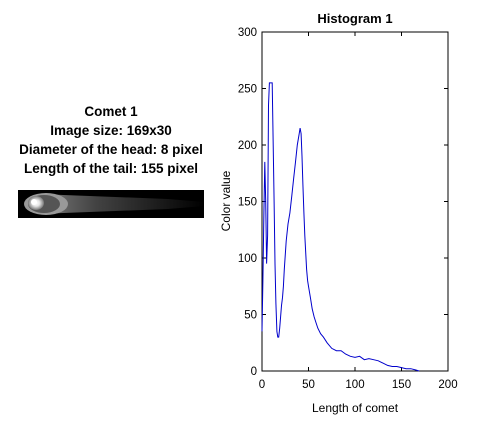 The height and width of the screenshot is (425, 485). What do you see at coordinates (111, 111) in the screenshot?
I see `comet-name: Comet 1` at bounding box center [111, 111].